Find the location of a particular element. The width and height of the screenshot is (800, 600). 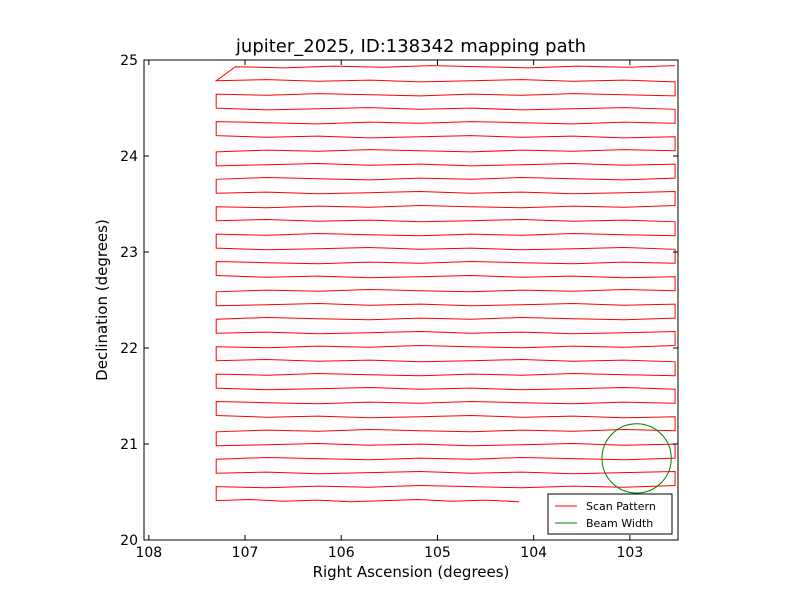

legend-label-scan: Scan Pattern is located at coordinates (621, 506).